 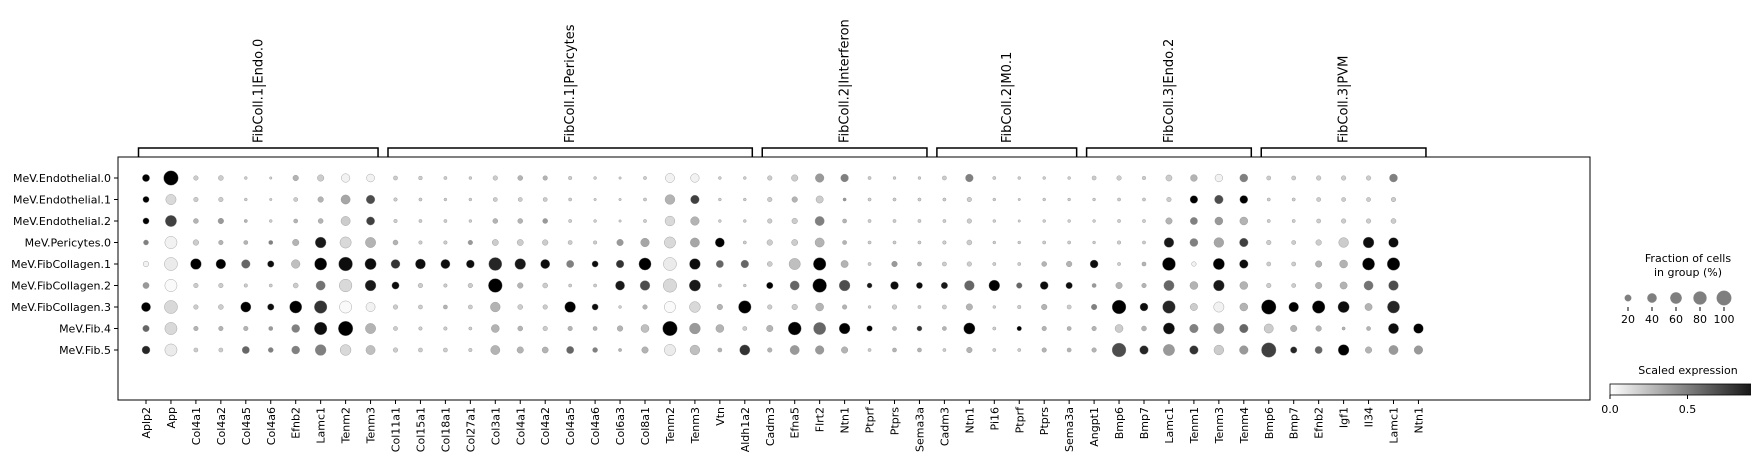 What do you see at coordinates (1244, 425) in the screenshot?
I see `gene-label: Tenm4` at bounding box center [1244, 425].